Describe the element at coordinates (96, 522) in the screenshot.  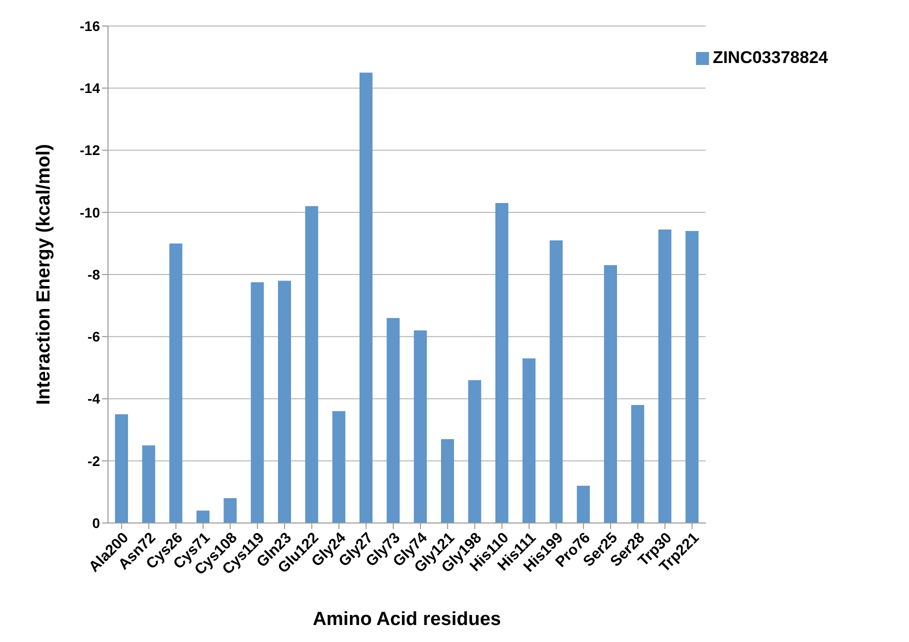
I see `y-tick-label: 0` at that location.